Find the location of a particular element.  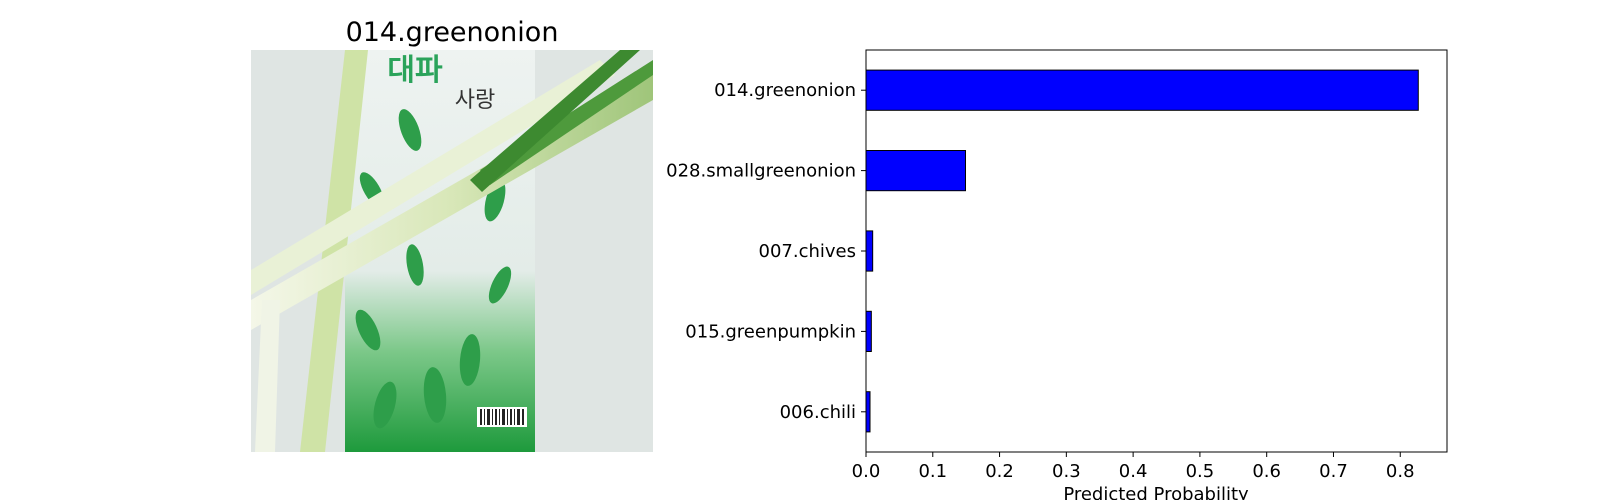

x-axis-label: Predicted Probability is located at coordinates (1156, 492).